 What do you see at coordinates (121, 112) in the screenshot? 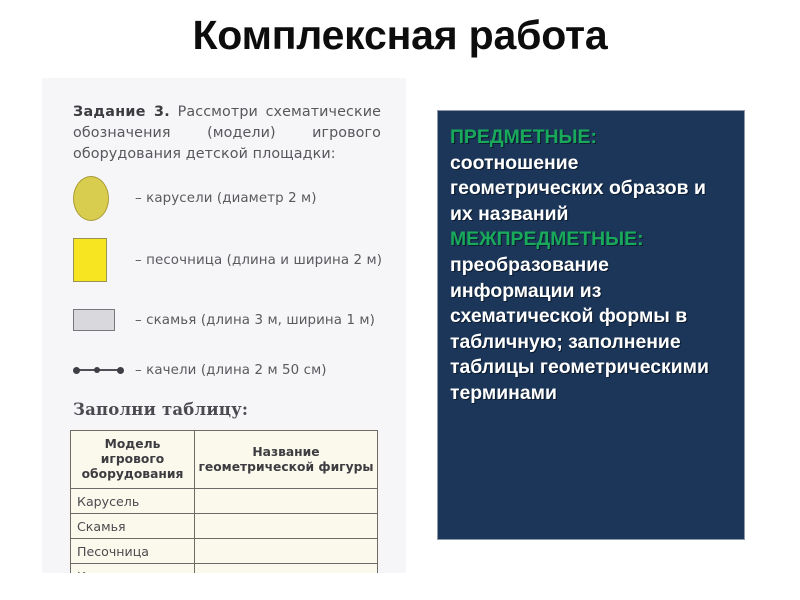
I see `task-number-label: Задание 3.` at bounding box center [121, 112].